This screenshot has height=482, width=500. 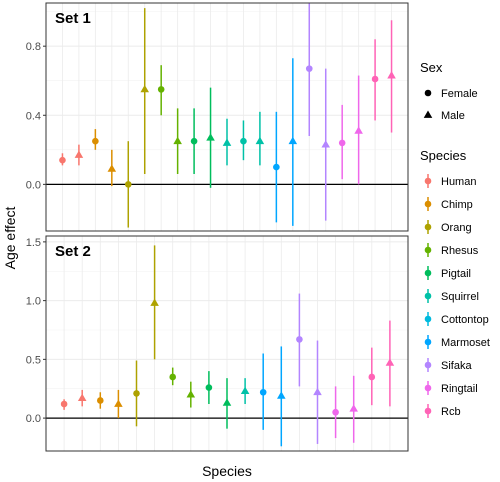 What do you see at coordinates (33, 243) in the screenshot?
I see `y-tick-label: 1.5` at bounding box center [33, 243].